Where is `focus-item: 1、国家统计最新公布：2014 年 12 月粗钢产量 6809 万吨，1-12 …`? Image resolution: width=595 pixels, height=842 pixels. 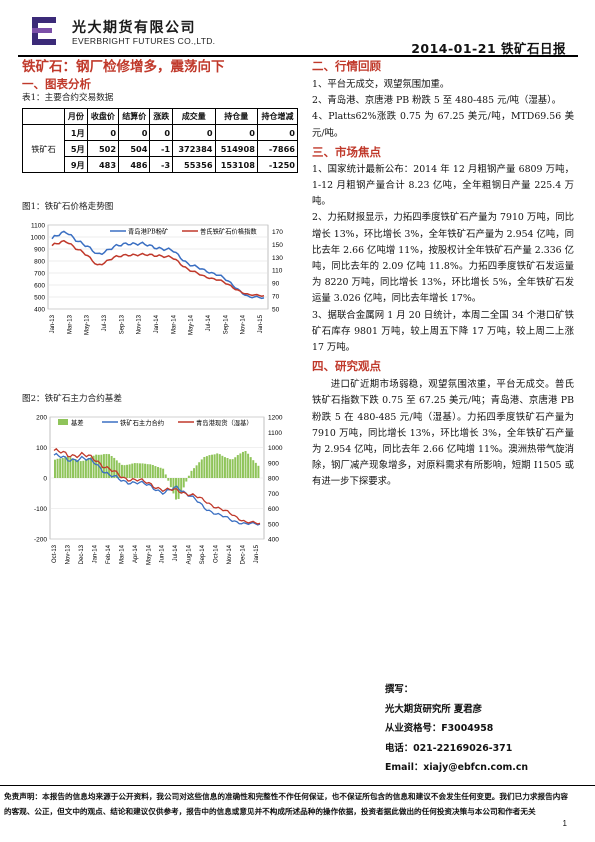
focus-item: 1、国家统计最新公布：2014 年 12 月粗钢产量 6809 万吨，1-12 … is located at coordinates (443, 185).